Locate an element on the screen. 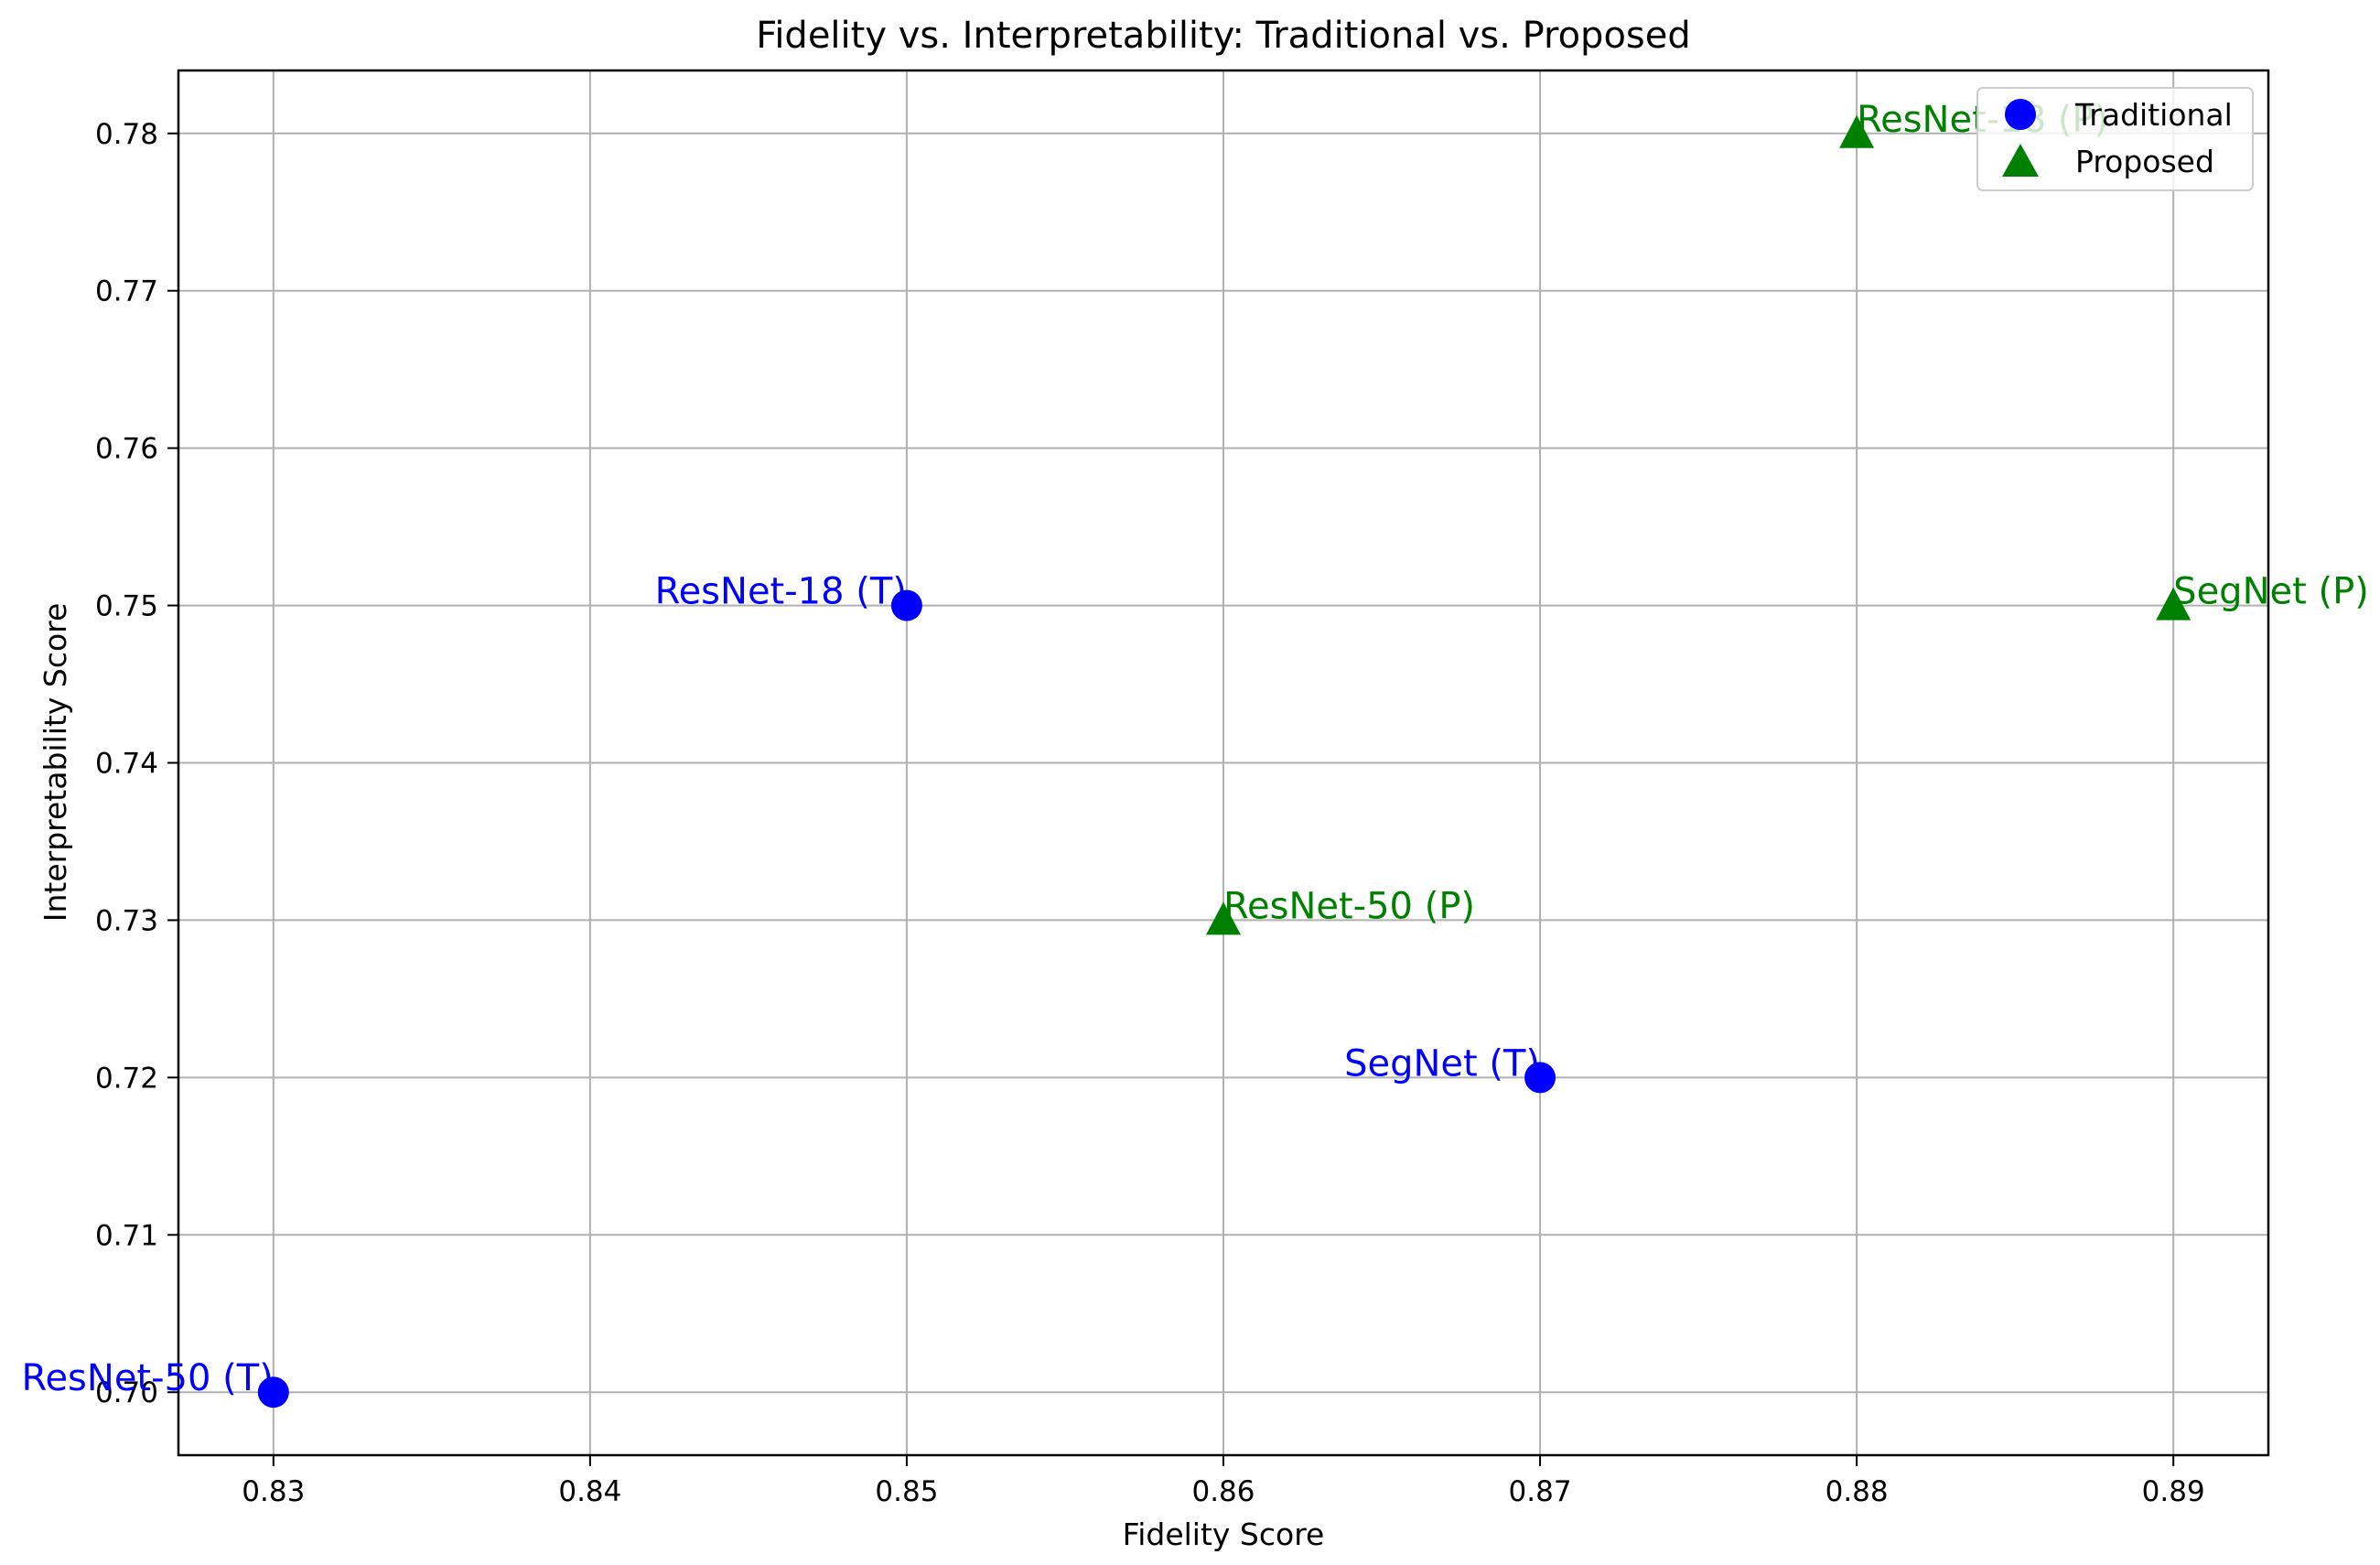 This screenshot has width=2380, height=1565. x-tick-label: 0.83 is located at coordinates (273, 1491).